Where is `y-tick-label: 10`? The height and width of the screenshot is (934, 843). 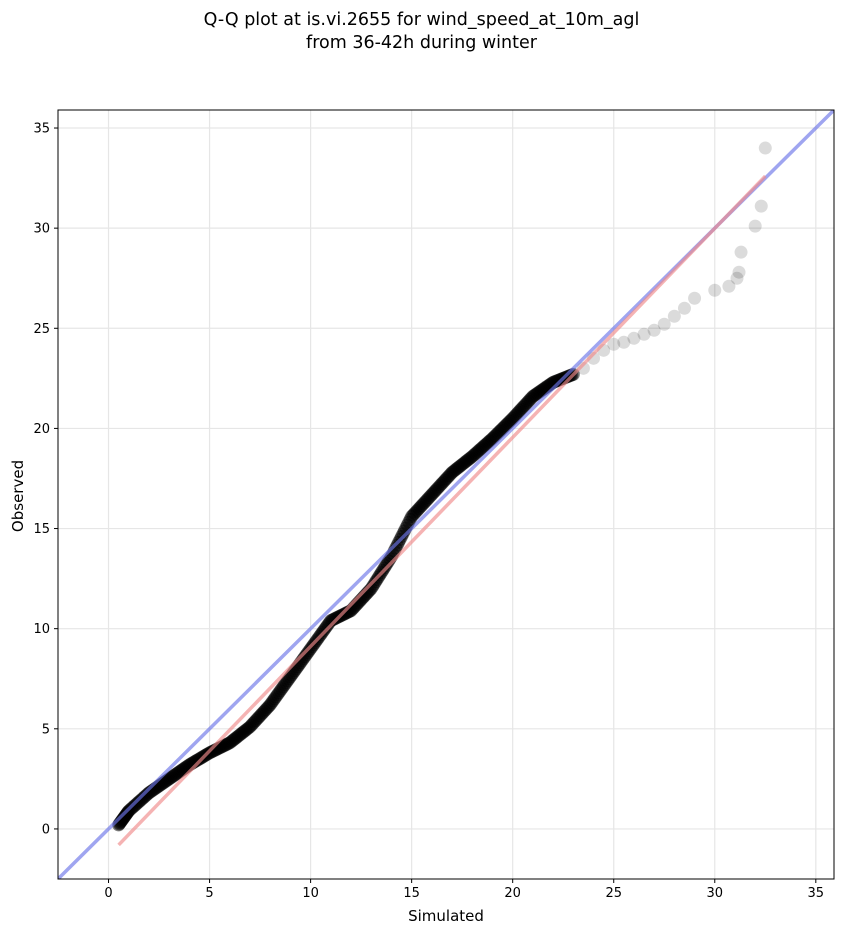
y-tick-label: 10 is located at coordinates (41, 629).